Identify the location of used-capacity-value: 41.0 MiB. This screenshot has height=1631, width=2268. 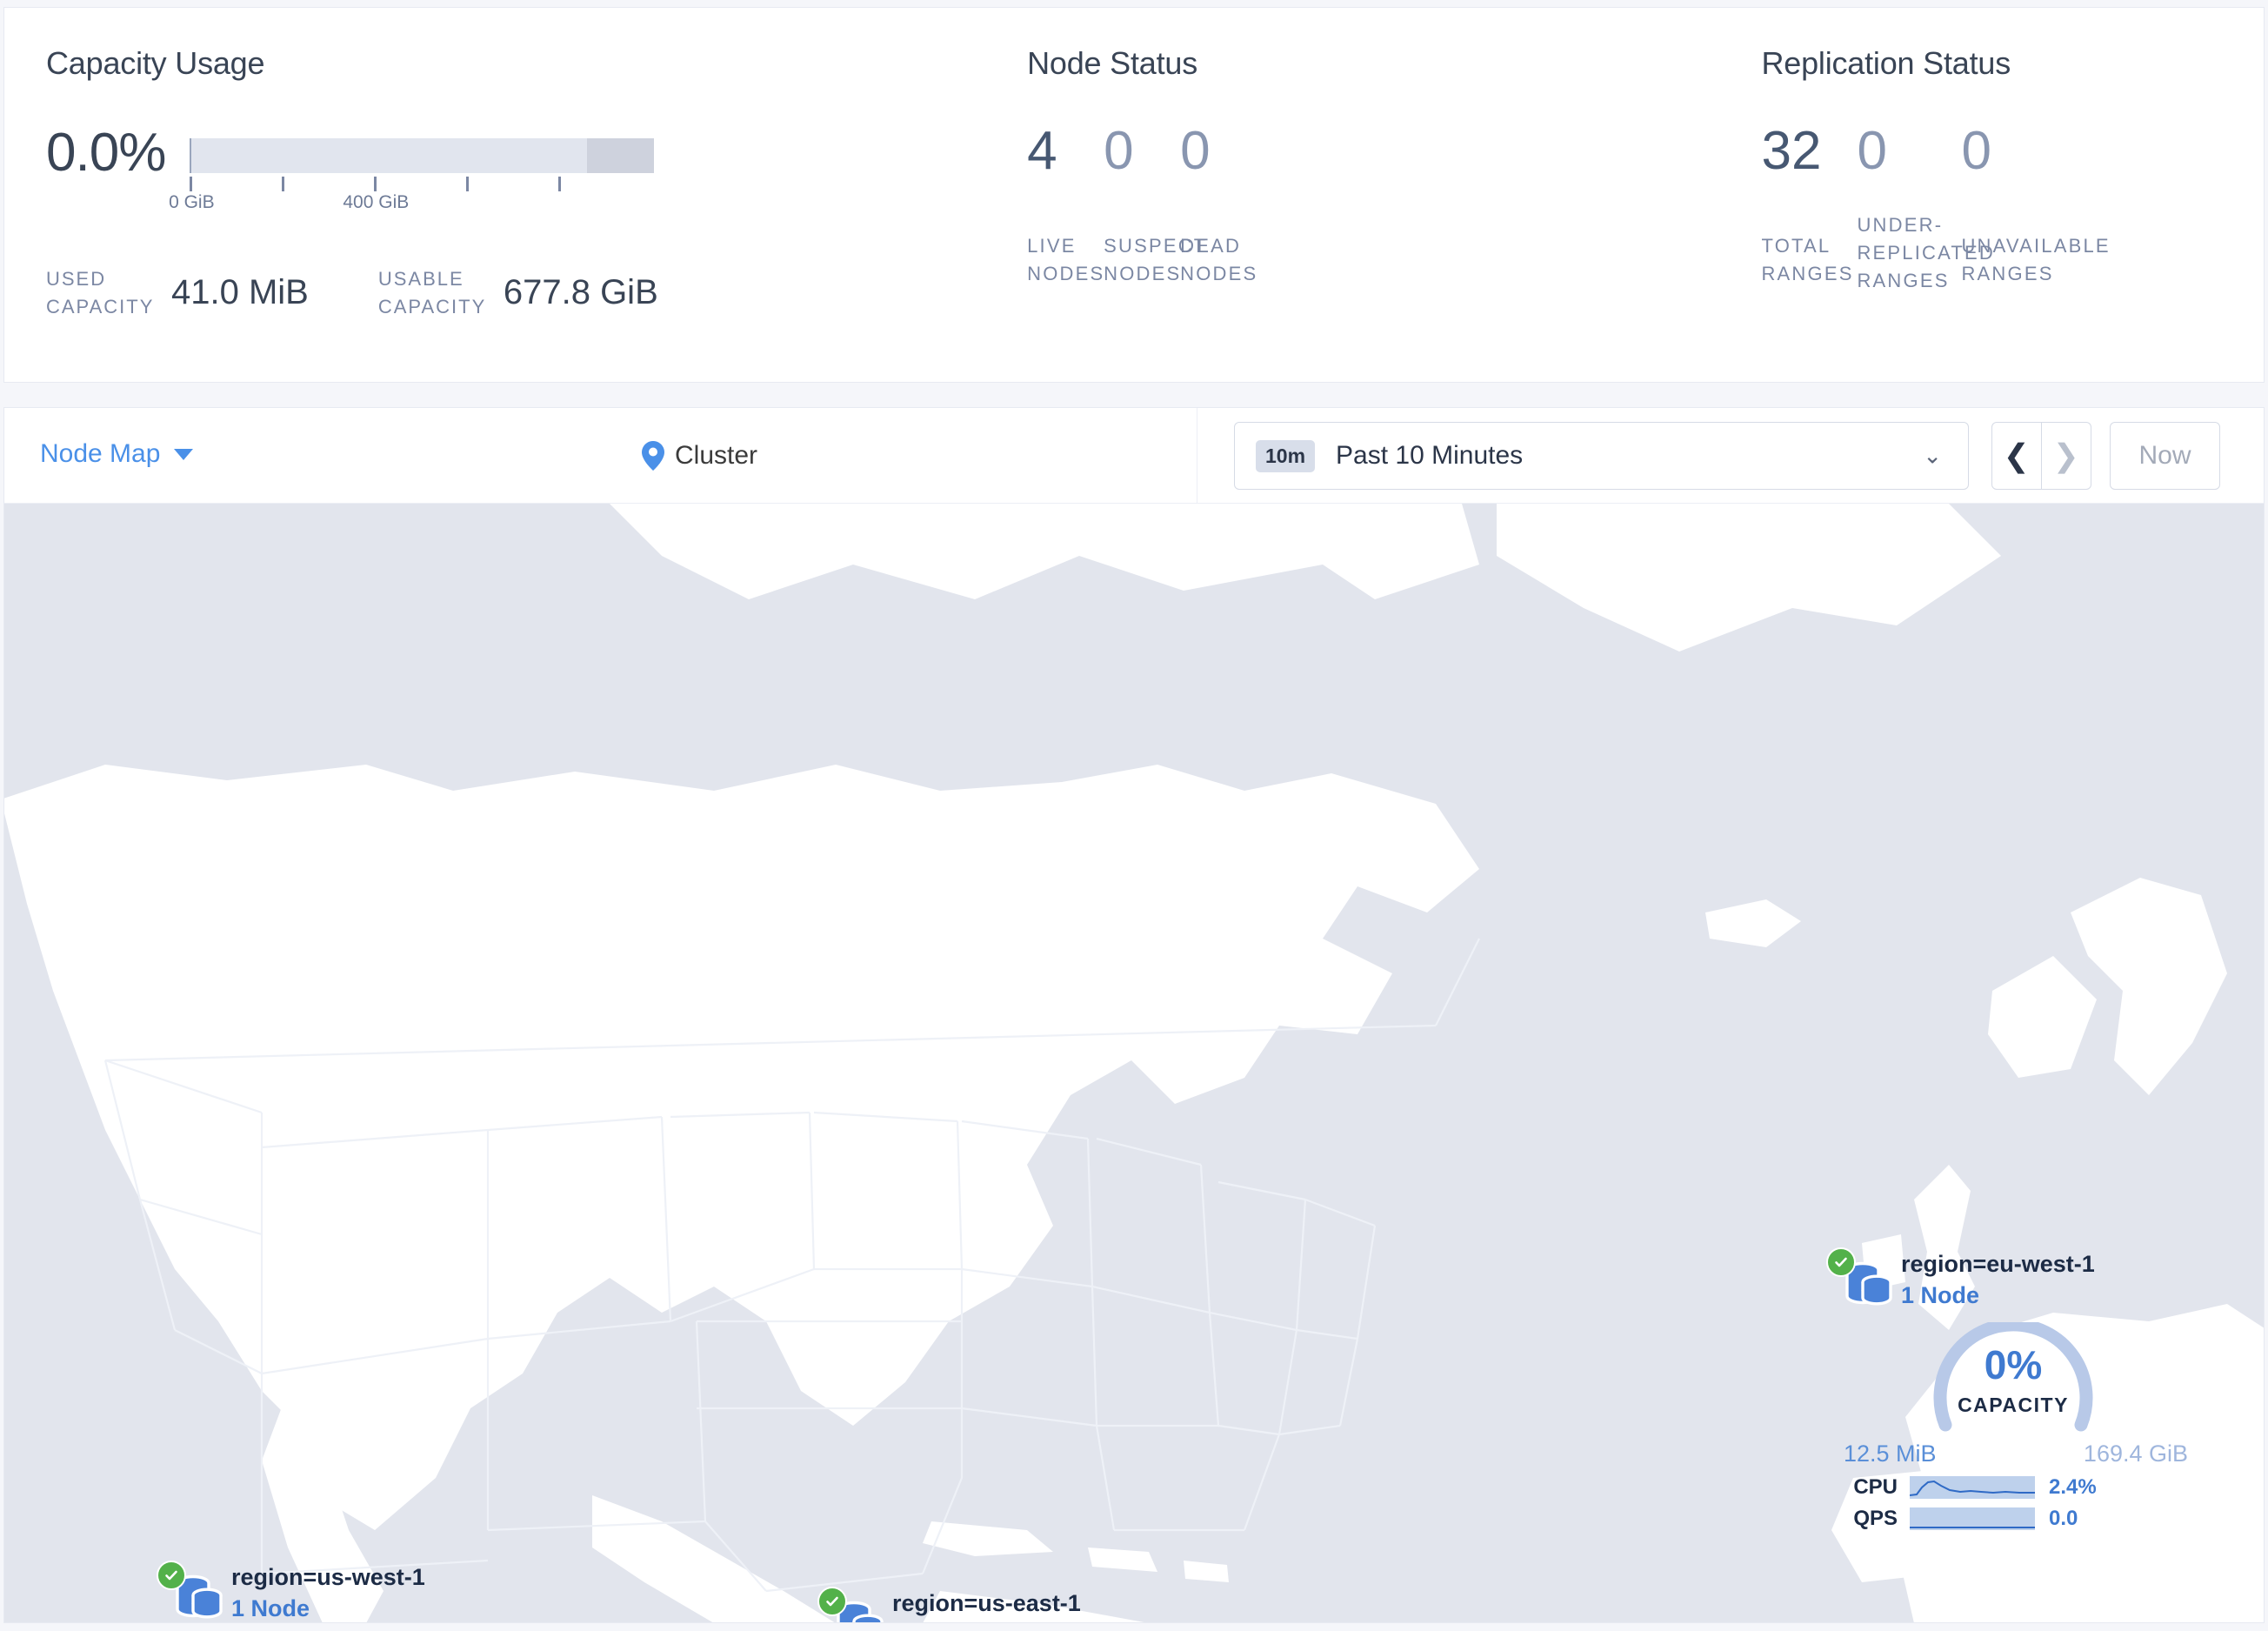
(240, 292).